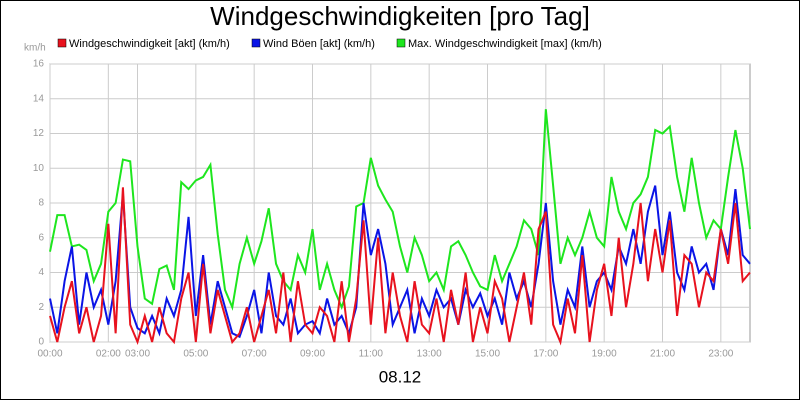 This screenshot has width=800, height=400. Describe the element at coordinates (400, 16) in the screenshot. I see `chart-title: Windgeschwindigkeiten [pro Tag]` at that location.